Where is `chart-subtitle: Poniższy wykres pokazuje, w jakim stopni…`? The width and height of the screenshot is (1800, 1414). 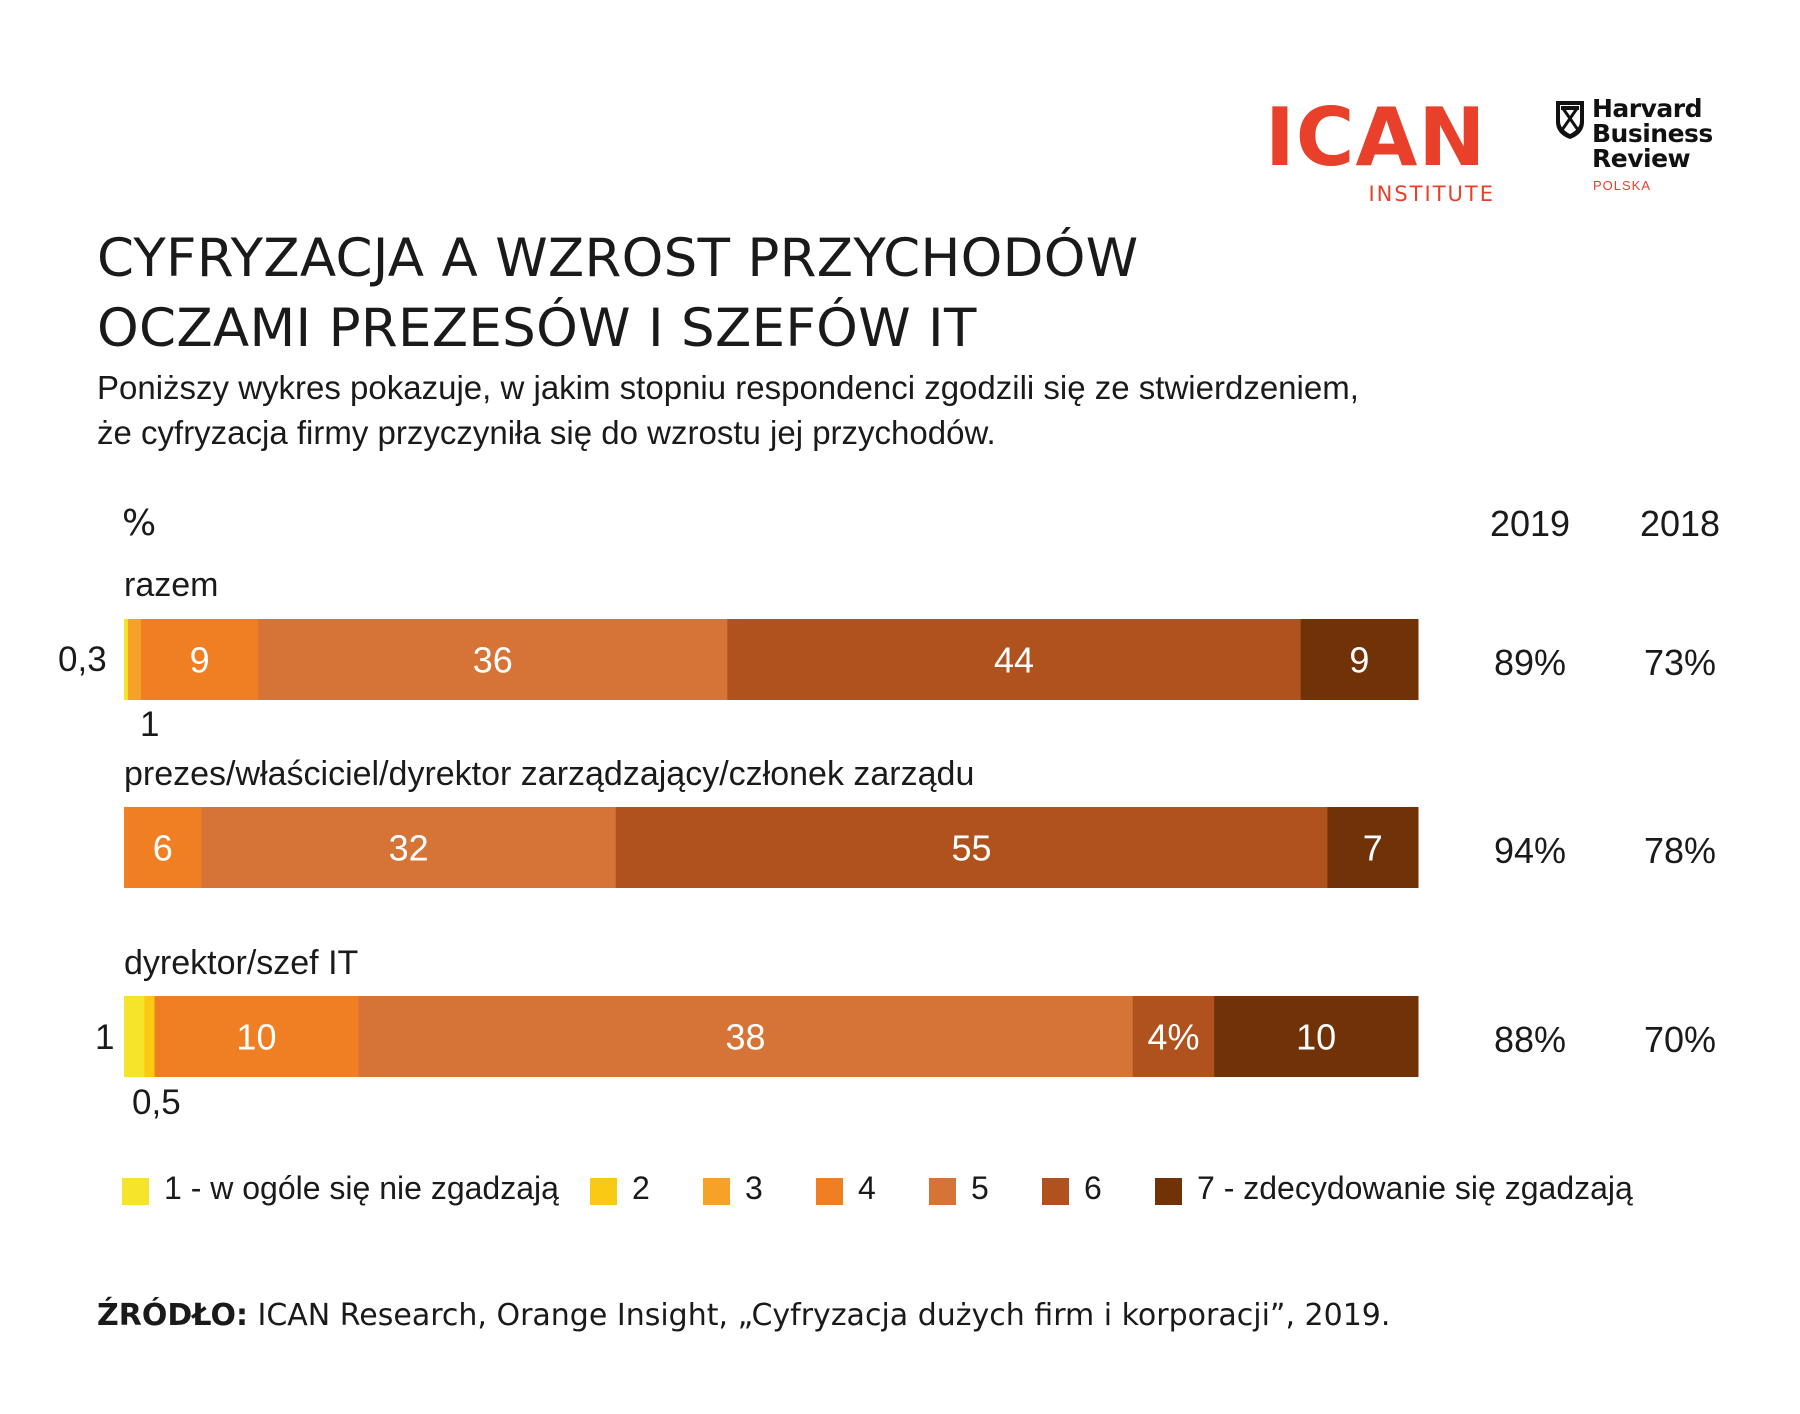
chart-subtitle: Poniższy wykres pokazuje, w jakim stopni… is located at coordinates (728, 410).